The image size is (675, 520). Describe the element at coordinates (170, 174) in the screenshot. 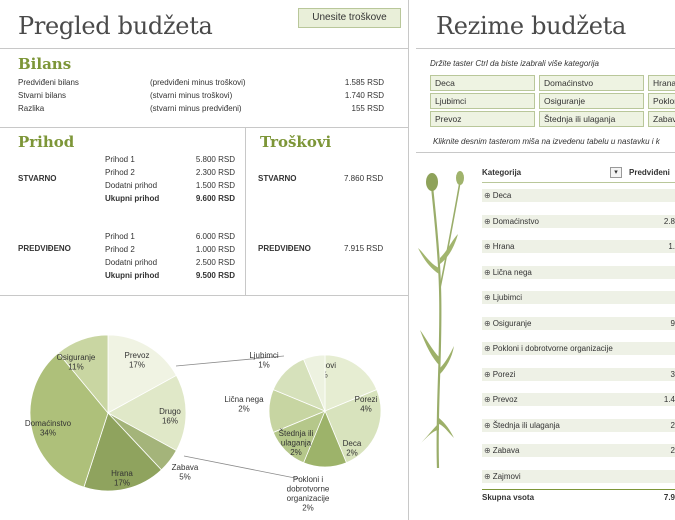

I see `income-row: Prihod 2 2.300 RSD` at that location.